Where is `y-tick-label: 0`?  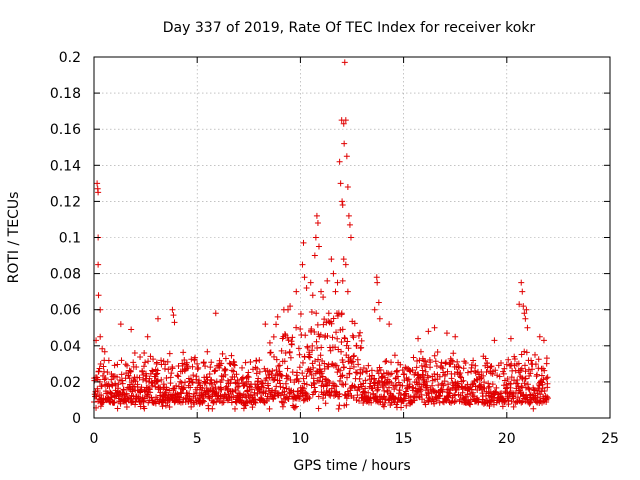 y-tick-label: 0 is located at coordinates (76, 419).